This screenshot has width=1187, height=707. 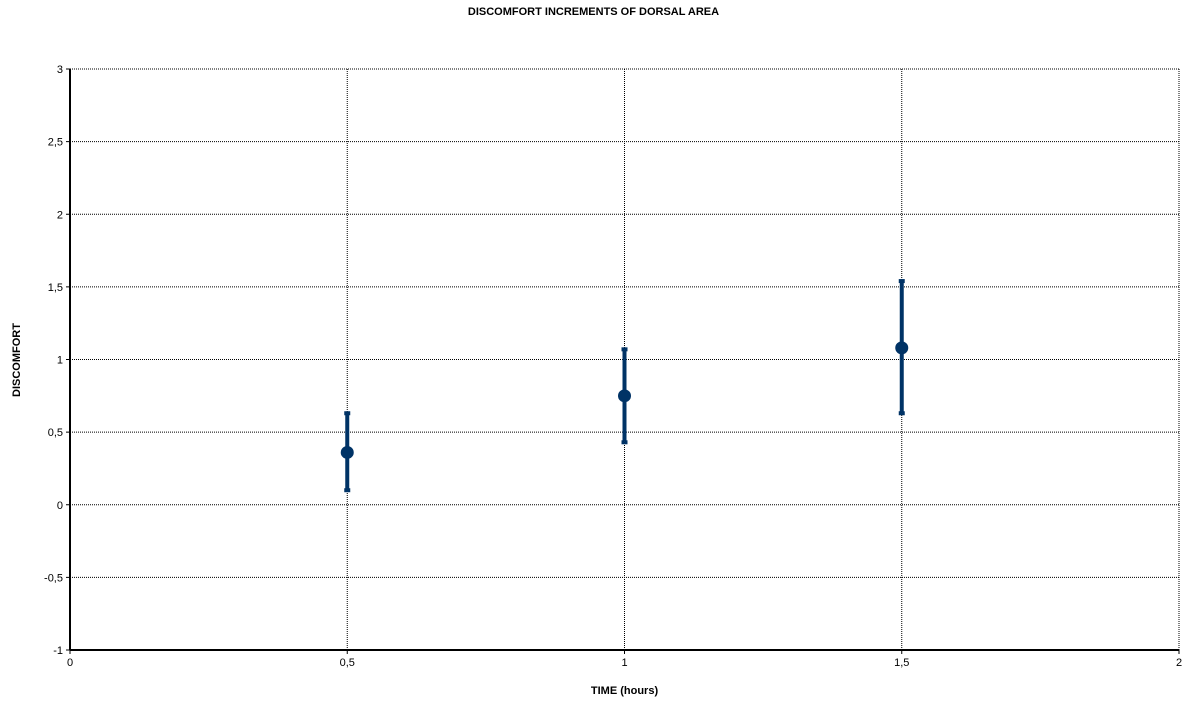 What do you see at coordinates (55, 433) in the screenshot?
I see `y-tick-label: 0,5` at bounding box center [55, 433].